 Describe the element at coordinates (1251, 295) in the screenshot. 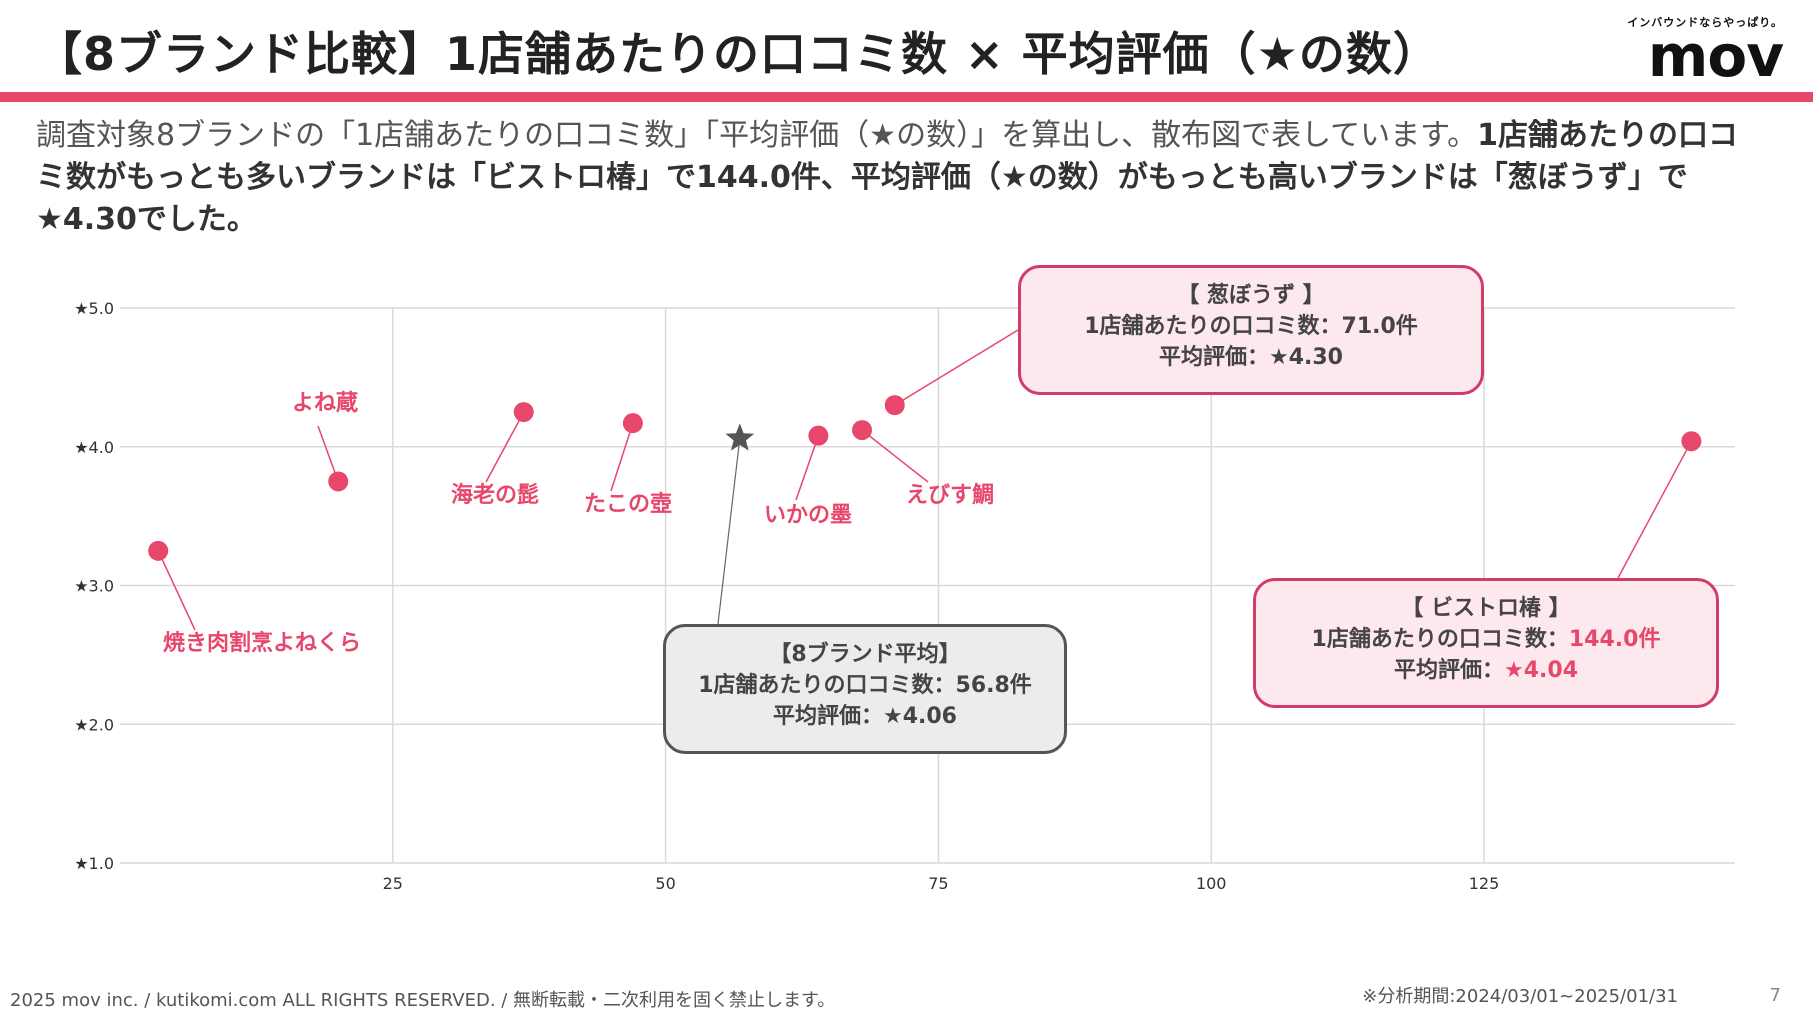

I see `callout-negi-title: 【 葱ぼうず 】` at that location.